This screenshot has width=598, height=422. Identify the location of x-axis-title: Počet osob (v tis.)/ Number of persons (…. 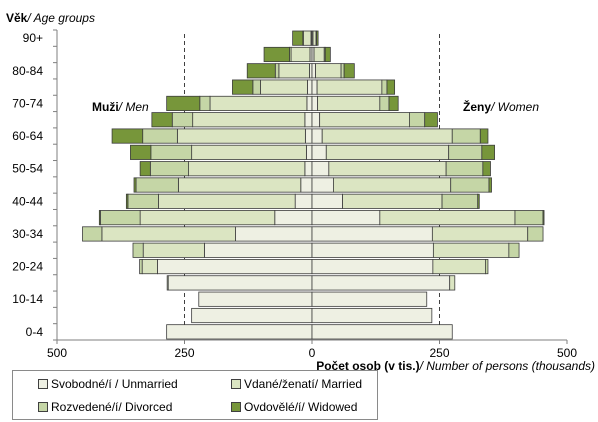
(455, 366).